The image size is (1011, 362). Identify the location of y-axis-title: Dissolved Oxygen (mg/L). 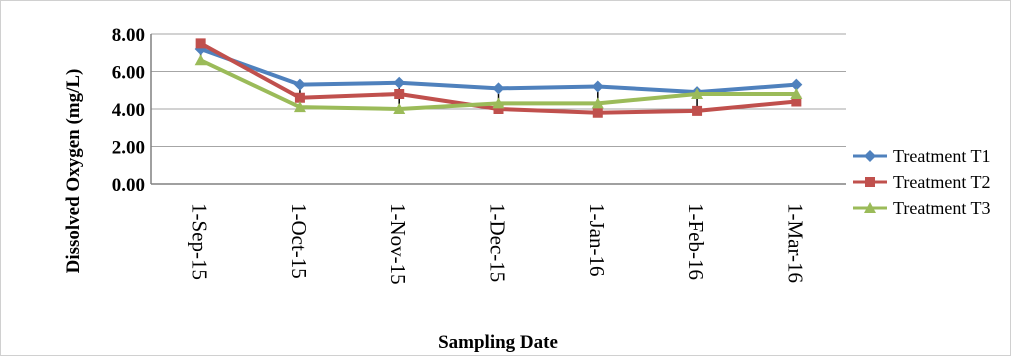
(73, 171).